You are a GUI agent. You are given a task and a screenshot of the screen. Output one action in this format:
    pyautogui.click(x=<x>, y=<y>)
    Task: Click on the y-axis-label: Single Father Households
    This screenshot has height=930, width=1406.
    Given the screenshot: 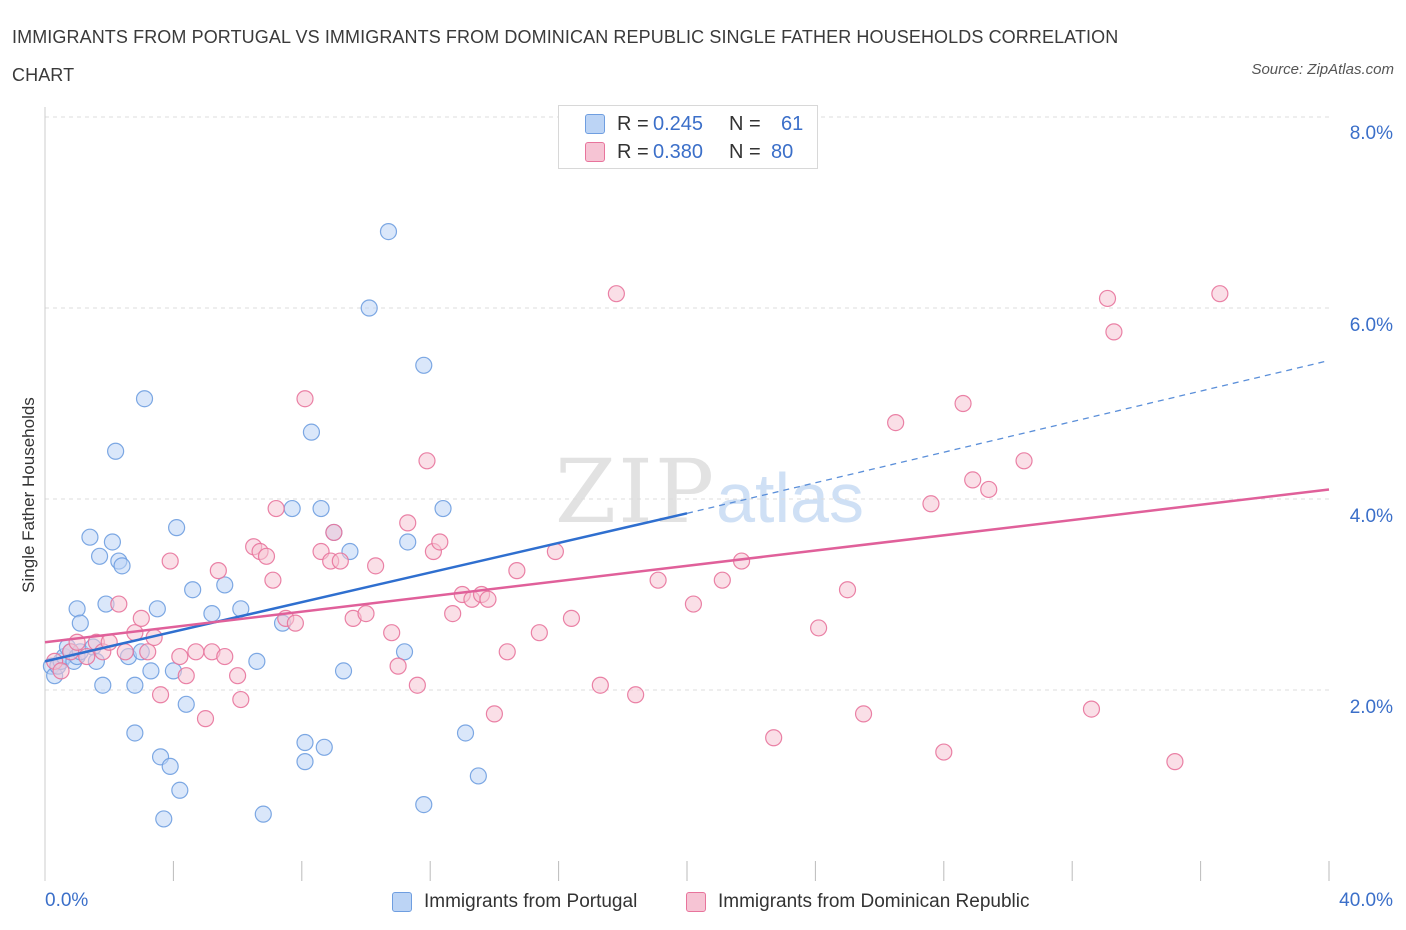 What is the action you would take?
    pyautogui.click(x=28, y=495)
    